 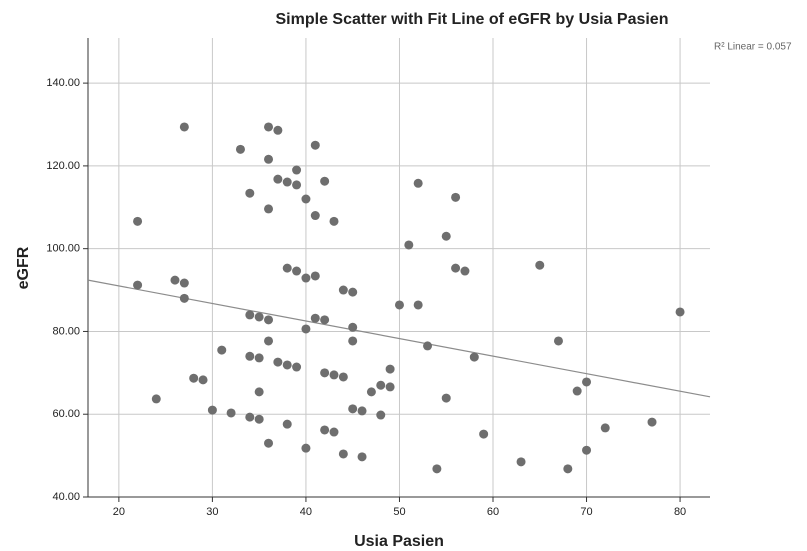 I want to click on y-tick-label: 100.00, so click(x=63, y=249).